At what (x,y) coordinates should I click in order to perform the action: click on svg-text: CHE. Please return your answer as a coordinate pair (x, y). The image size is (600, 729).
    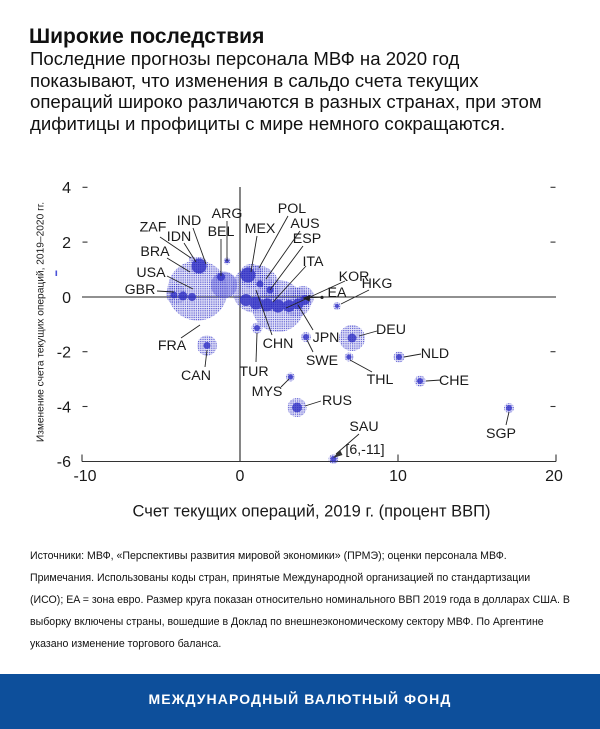
    Looking at the image, I should click on (454, 381).